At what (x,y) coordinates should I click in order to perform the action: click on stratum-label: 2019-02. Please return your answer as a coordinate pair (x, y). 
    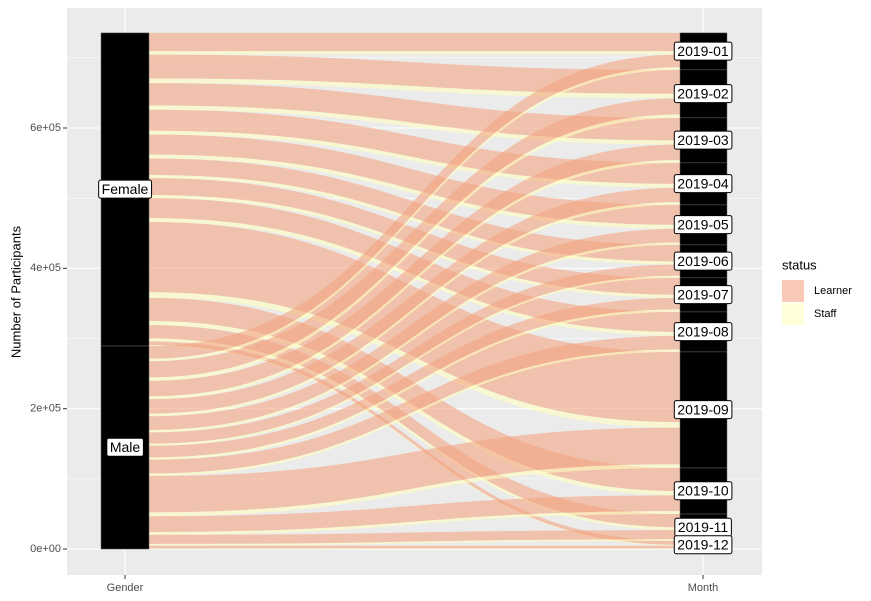
    Looking at the image, I should click on (703, 94).